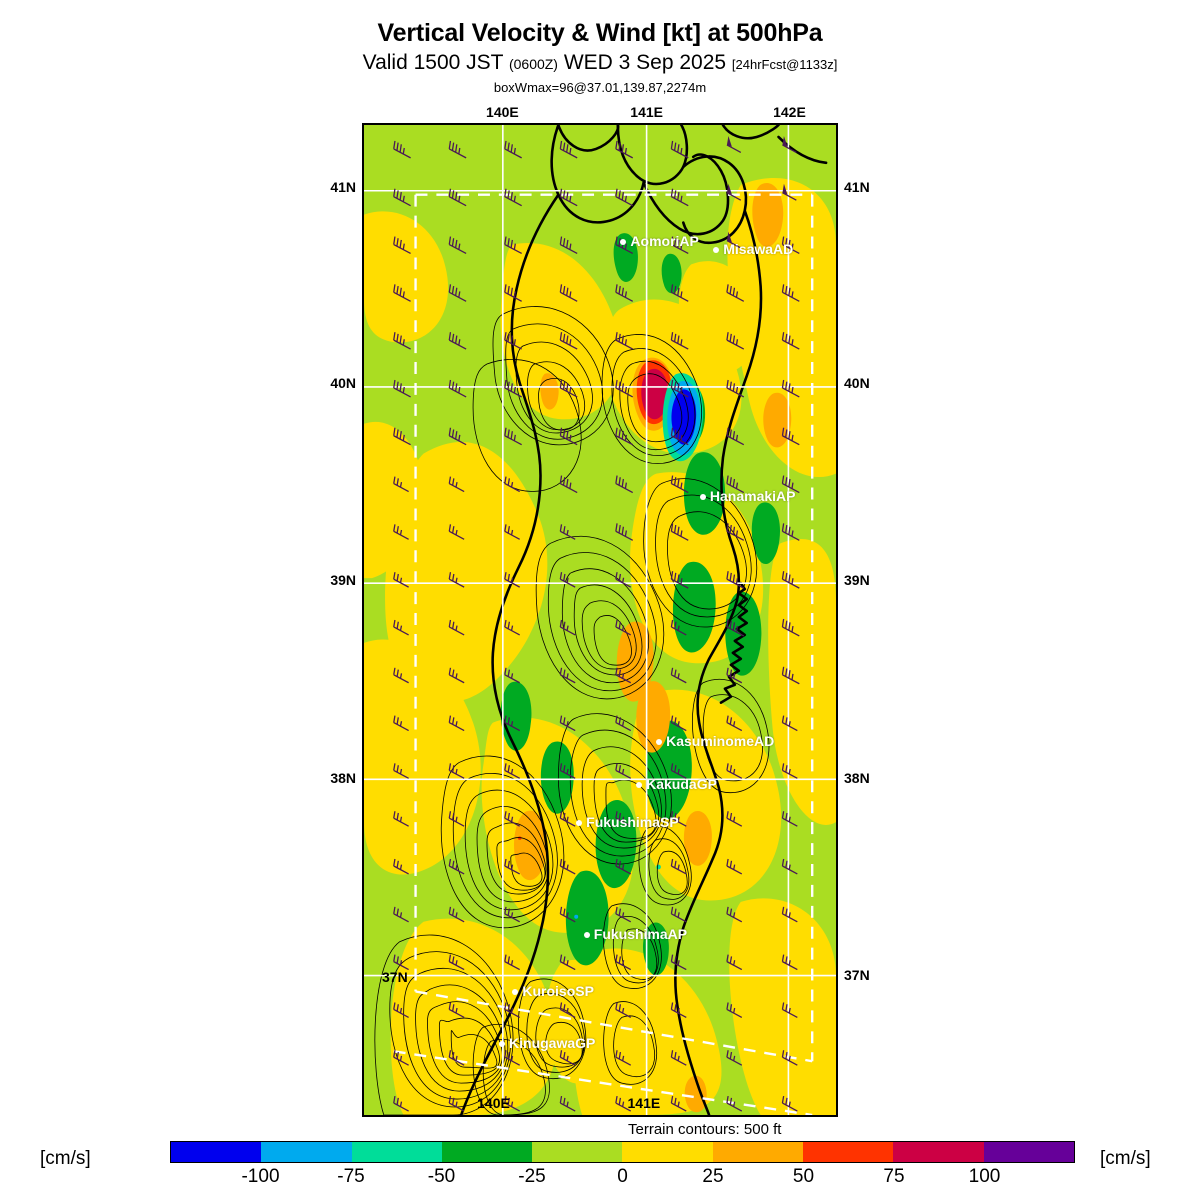 The image size is (1200, 1200). What do you see at coordinates (395, 976) in the screenshot?
I see `lat-label-37n-inner: 37N` at bounding box center [395, 976].